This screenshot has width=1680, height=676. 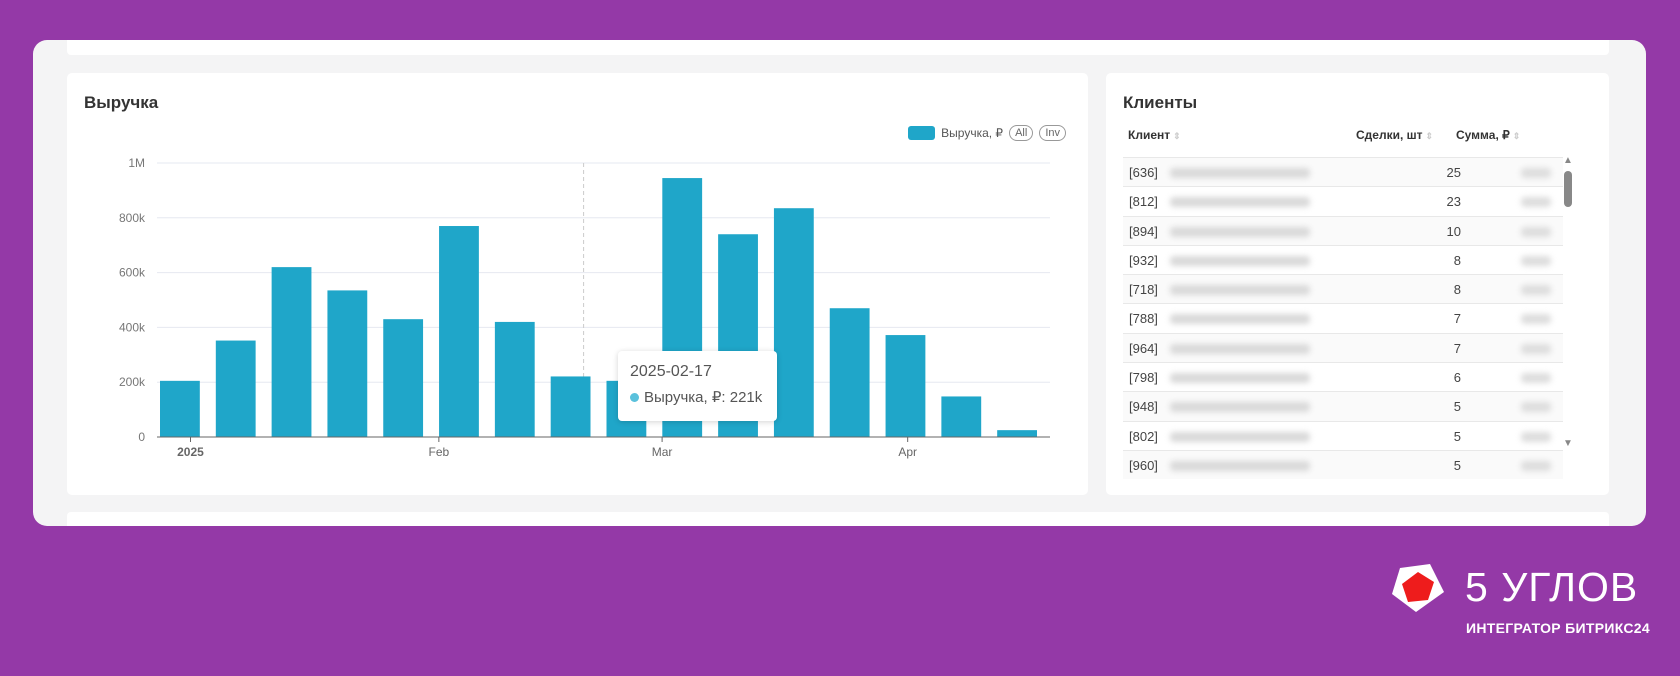 What do you see at coordinates (634, 397) in the screenshot?
I see `tooltip-series-dot` at bounding box center [634, 397].